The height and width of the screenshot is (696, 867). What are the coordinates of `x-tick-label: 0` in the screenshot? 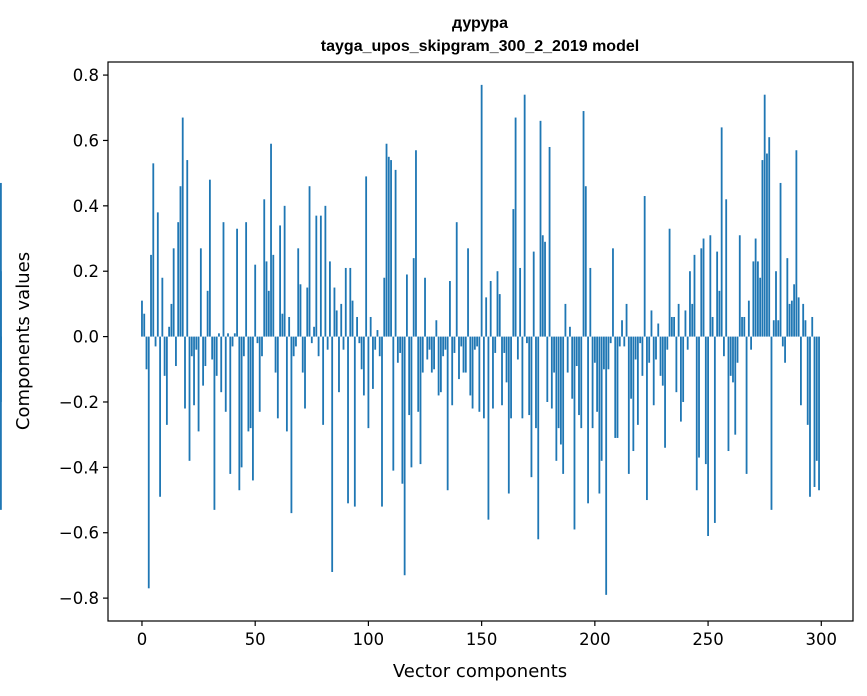 It's located at (142, 639).